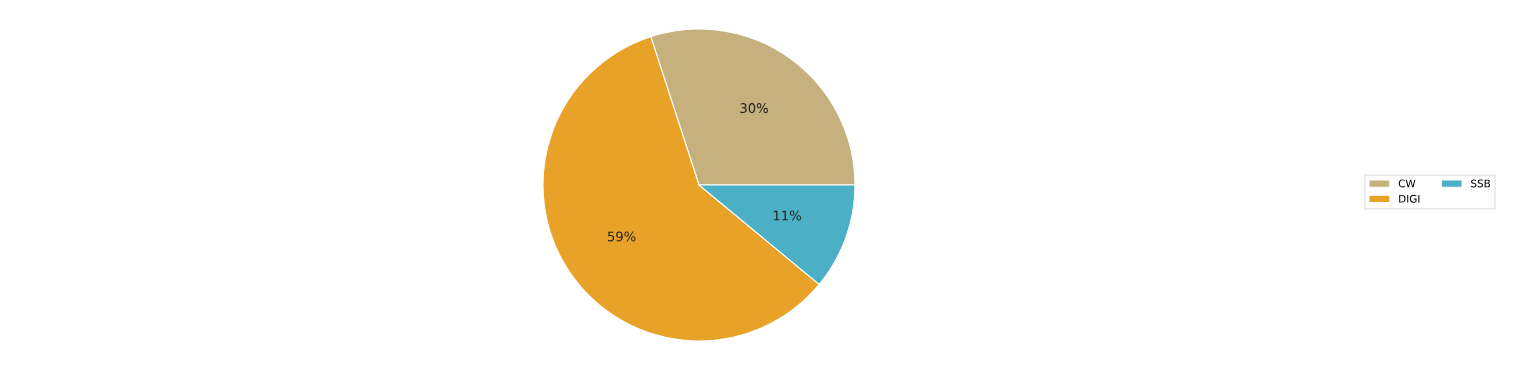 This screenshot has height=384, width=1523. What do you see at coordinates (621, 236) in the screenshot?
I see `data-label: 59%` at bounding box center [621, 236].